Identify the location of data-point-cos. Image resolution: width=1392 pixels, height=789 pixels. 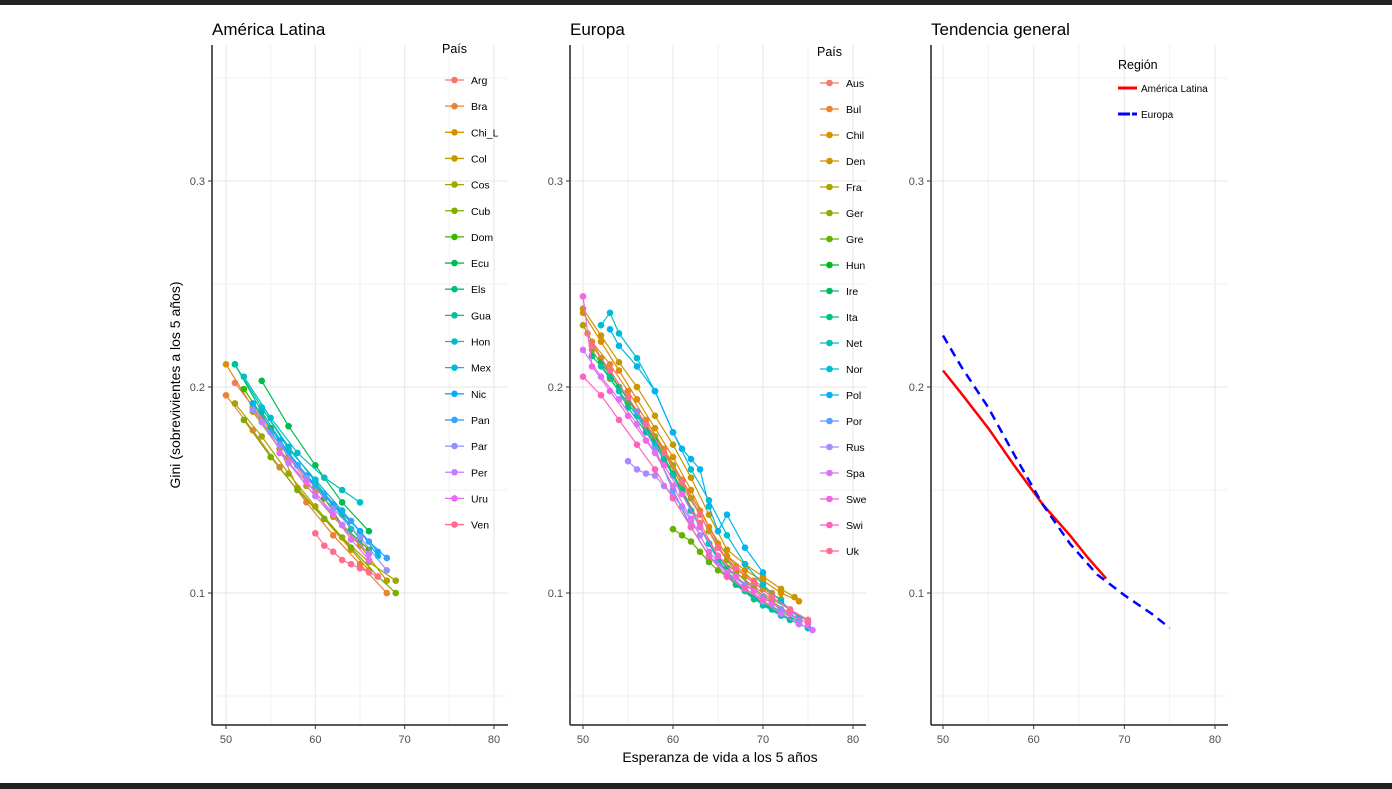
(396, 580).